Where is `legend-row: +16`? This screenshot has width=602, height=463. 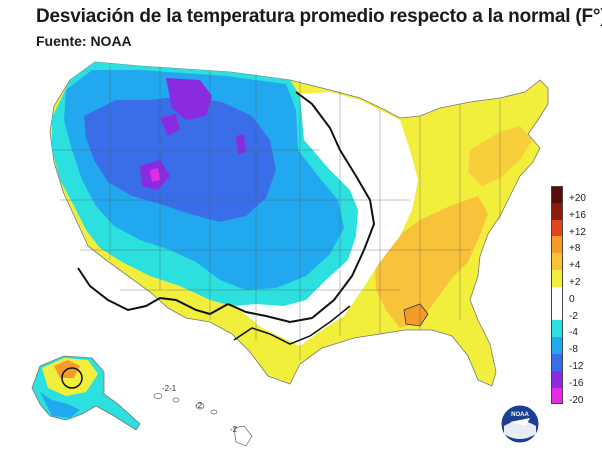
legend-row: +16 is located at coordinates (574, 211).